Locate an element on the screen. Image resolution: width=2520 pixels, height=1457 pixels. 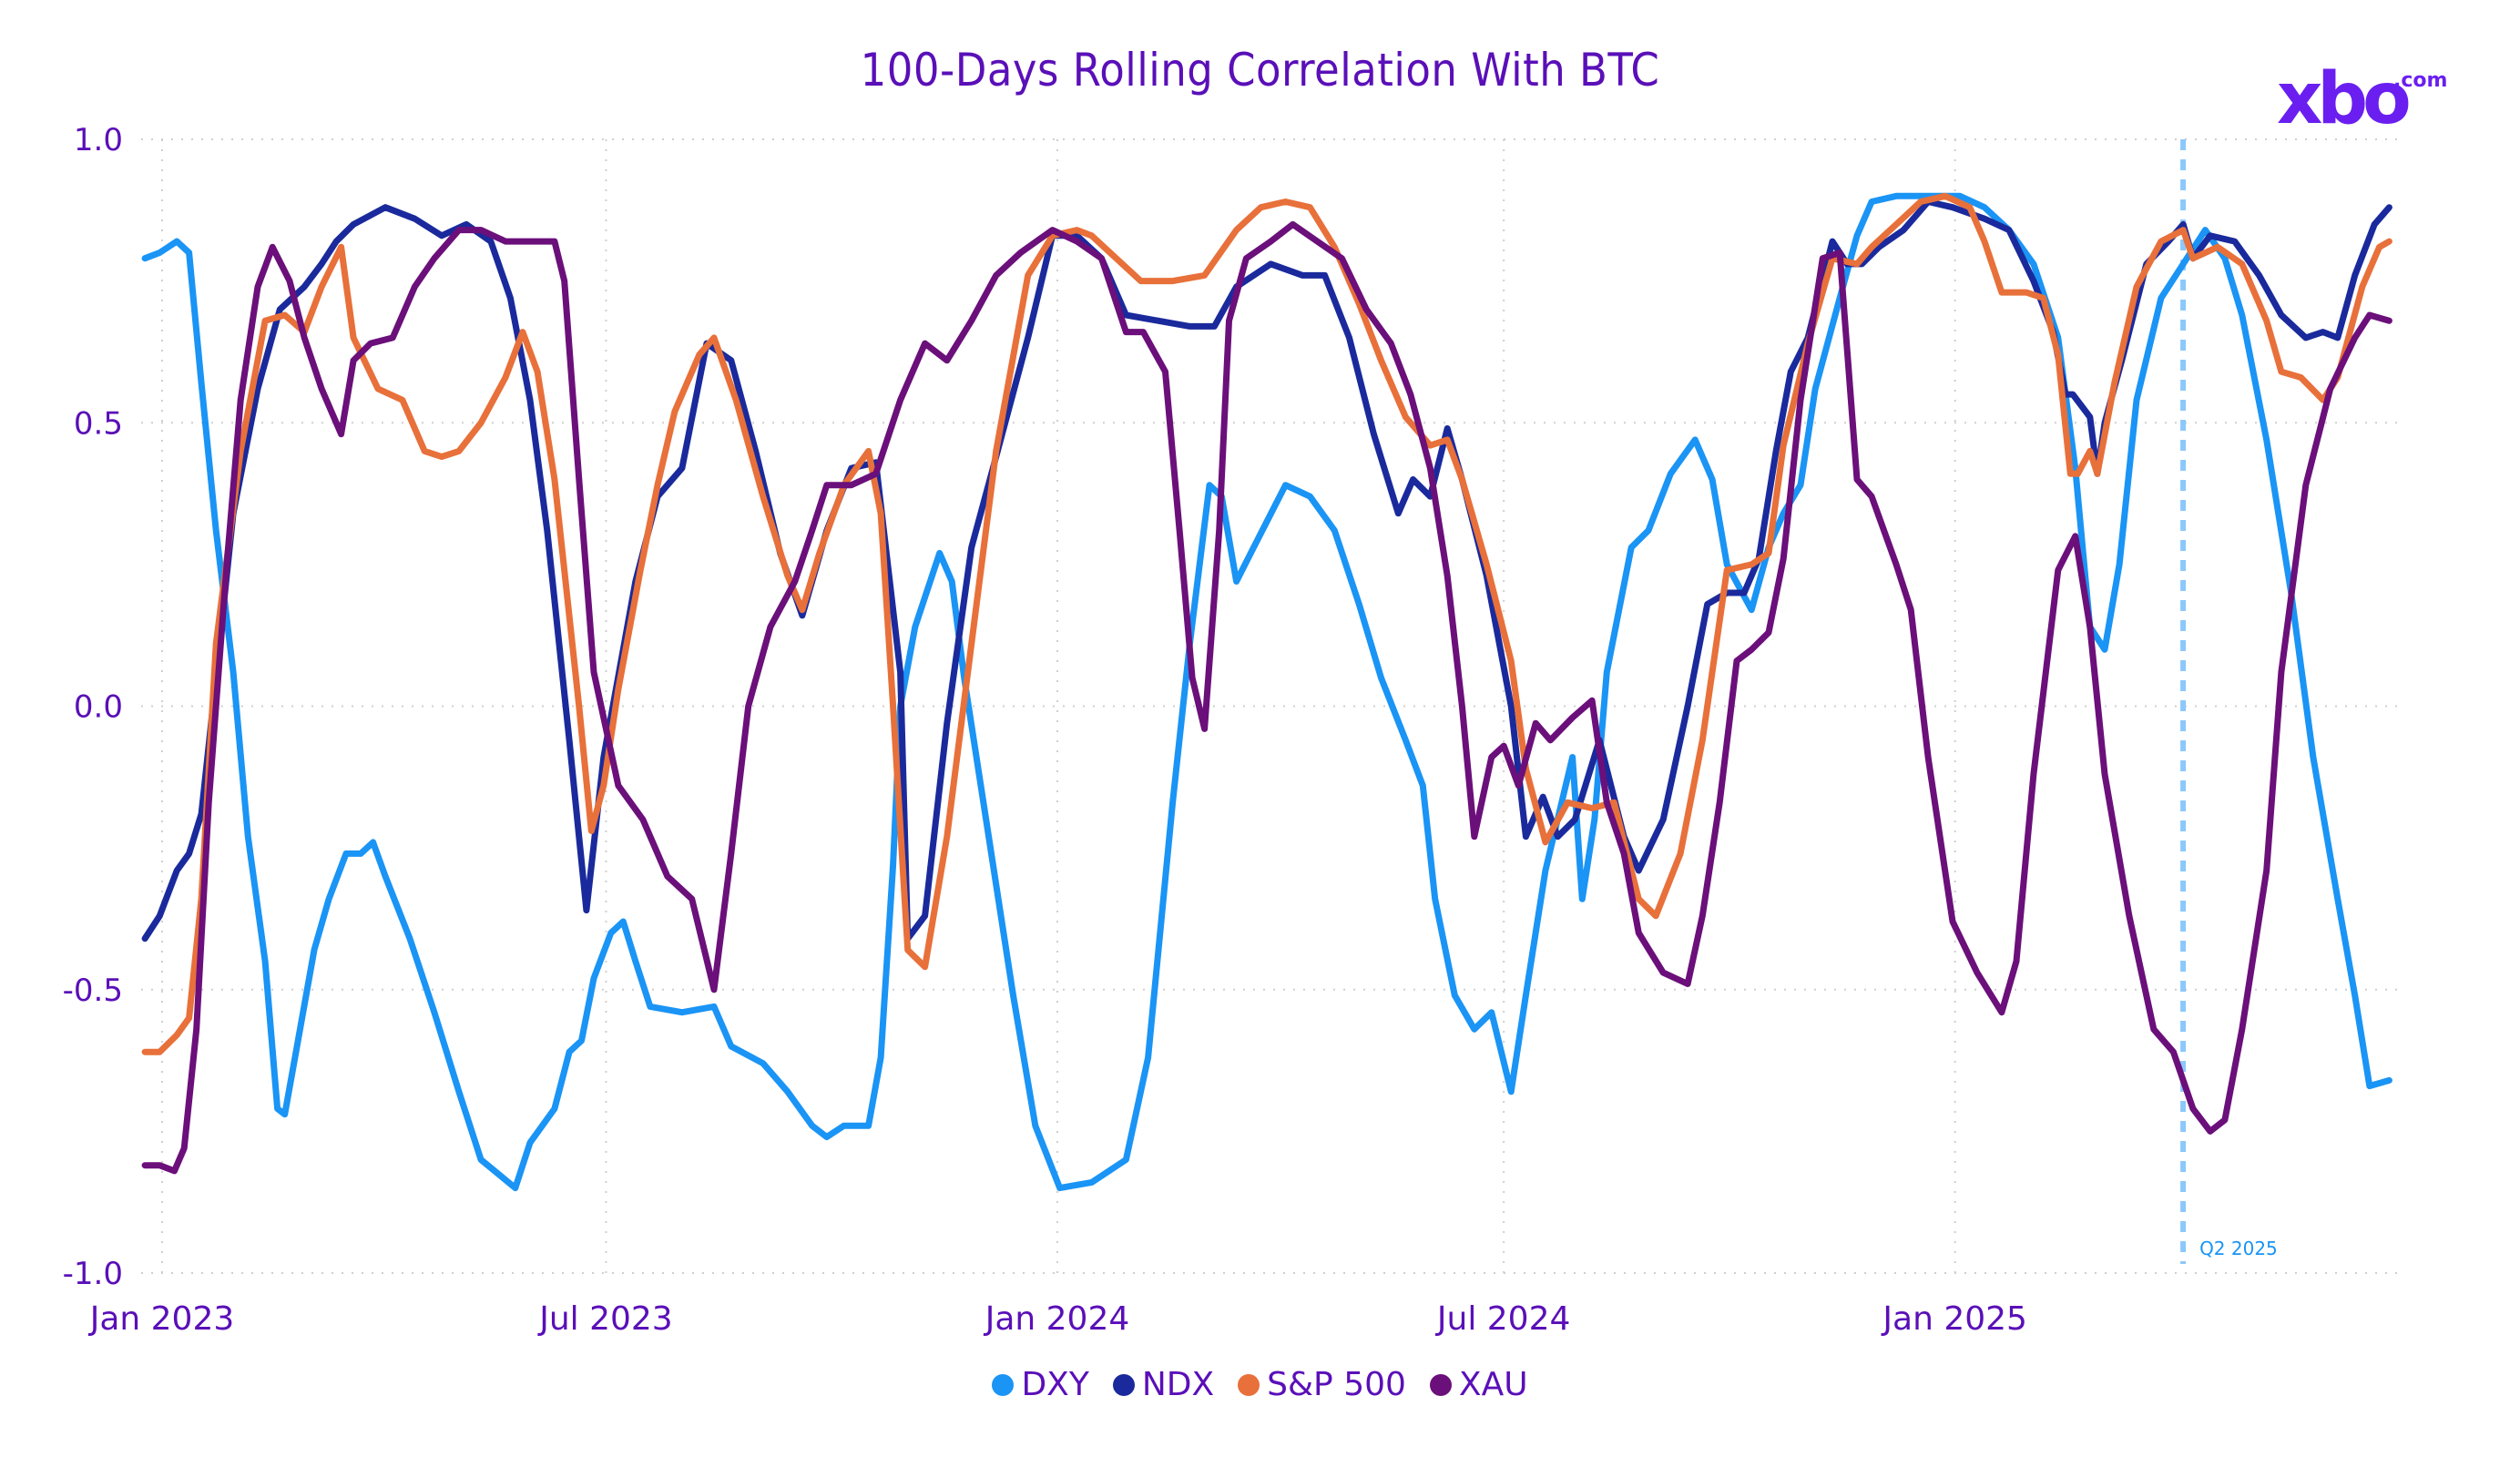
logo-tld: .com is located at coordinates (2420, 80).